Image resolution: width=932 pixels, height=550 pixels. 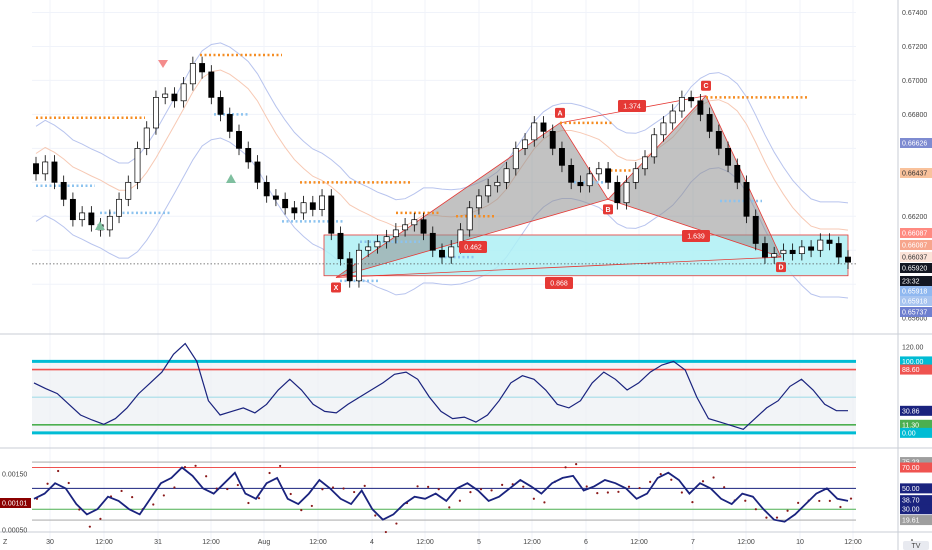 What do you see at coordinates (440, 386) in the screenshot?
I see `osc1-line` at bounding box center [440, 386].